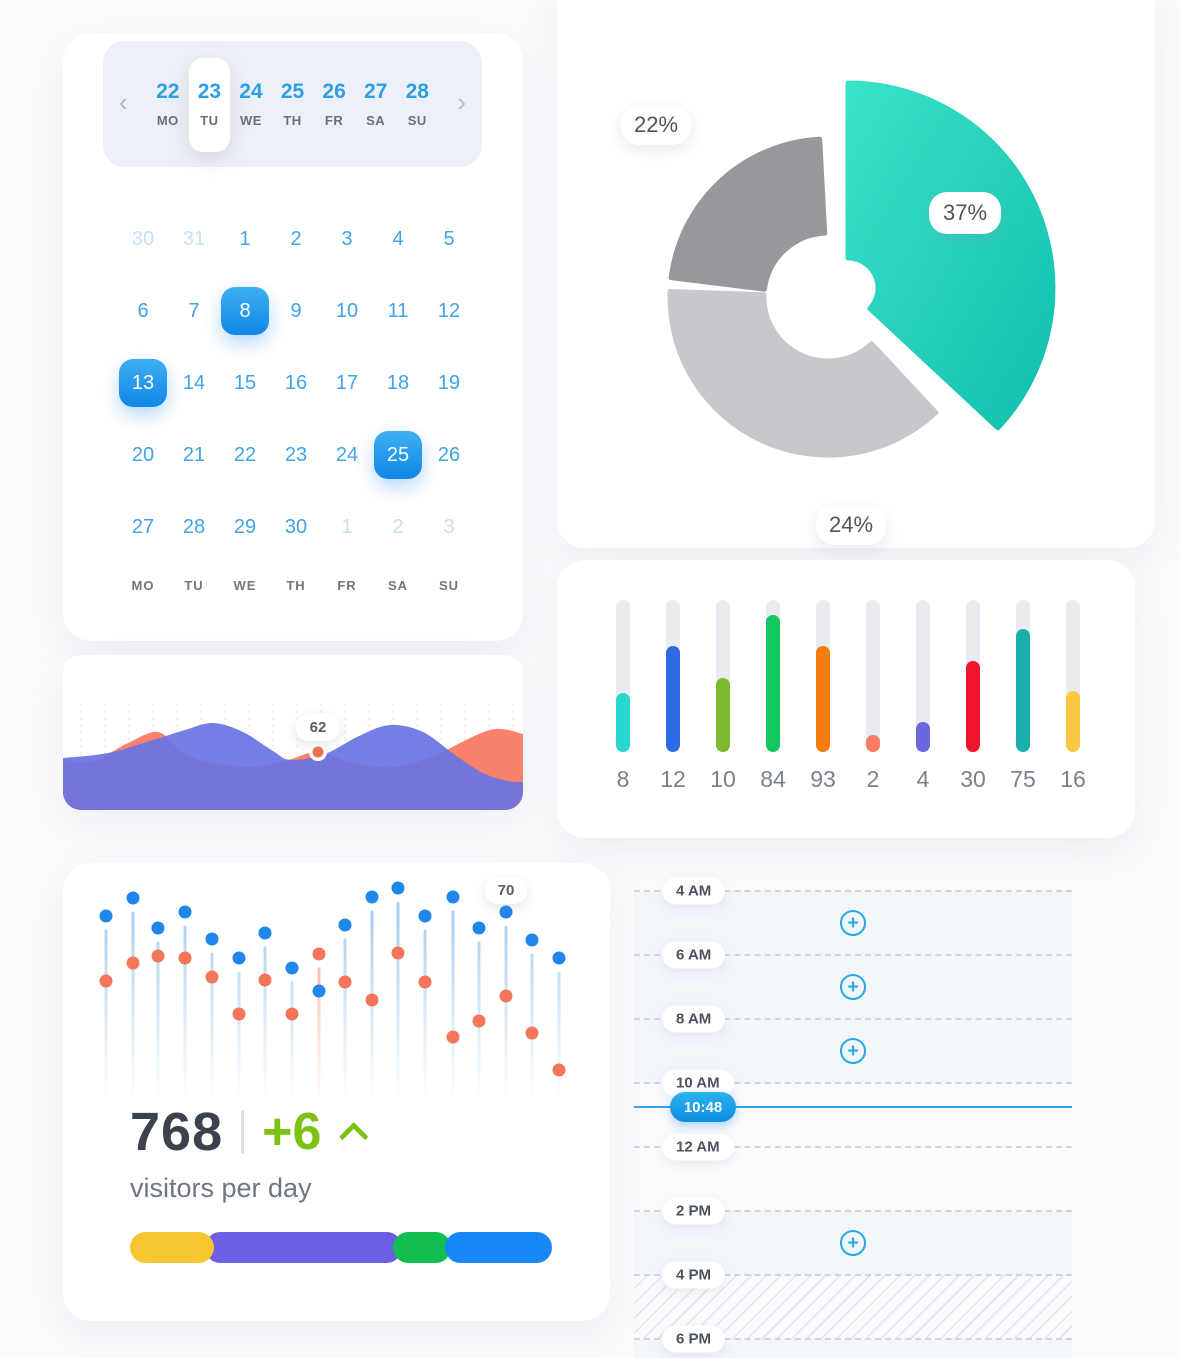 This screenshot has width=1180, height=1358. Describe the element at coordinates (143, 526) in the screenshot. I see `calendar-day: 27` at that location.